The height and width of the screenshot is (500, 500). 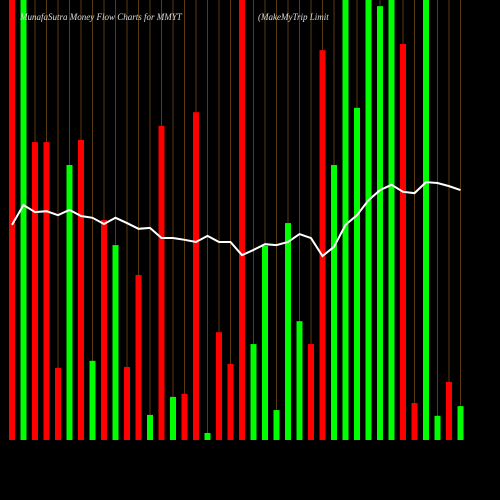 I want to click on chart-subtitle: (MakeMyTrip Limit, so click(x=293, y=17).